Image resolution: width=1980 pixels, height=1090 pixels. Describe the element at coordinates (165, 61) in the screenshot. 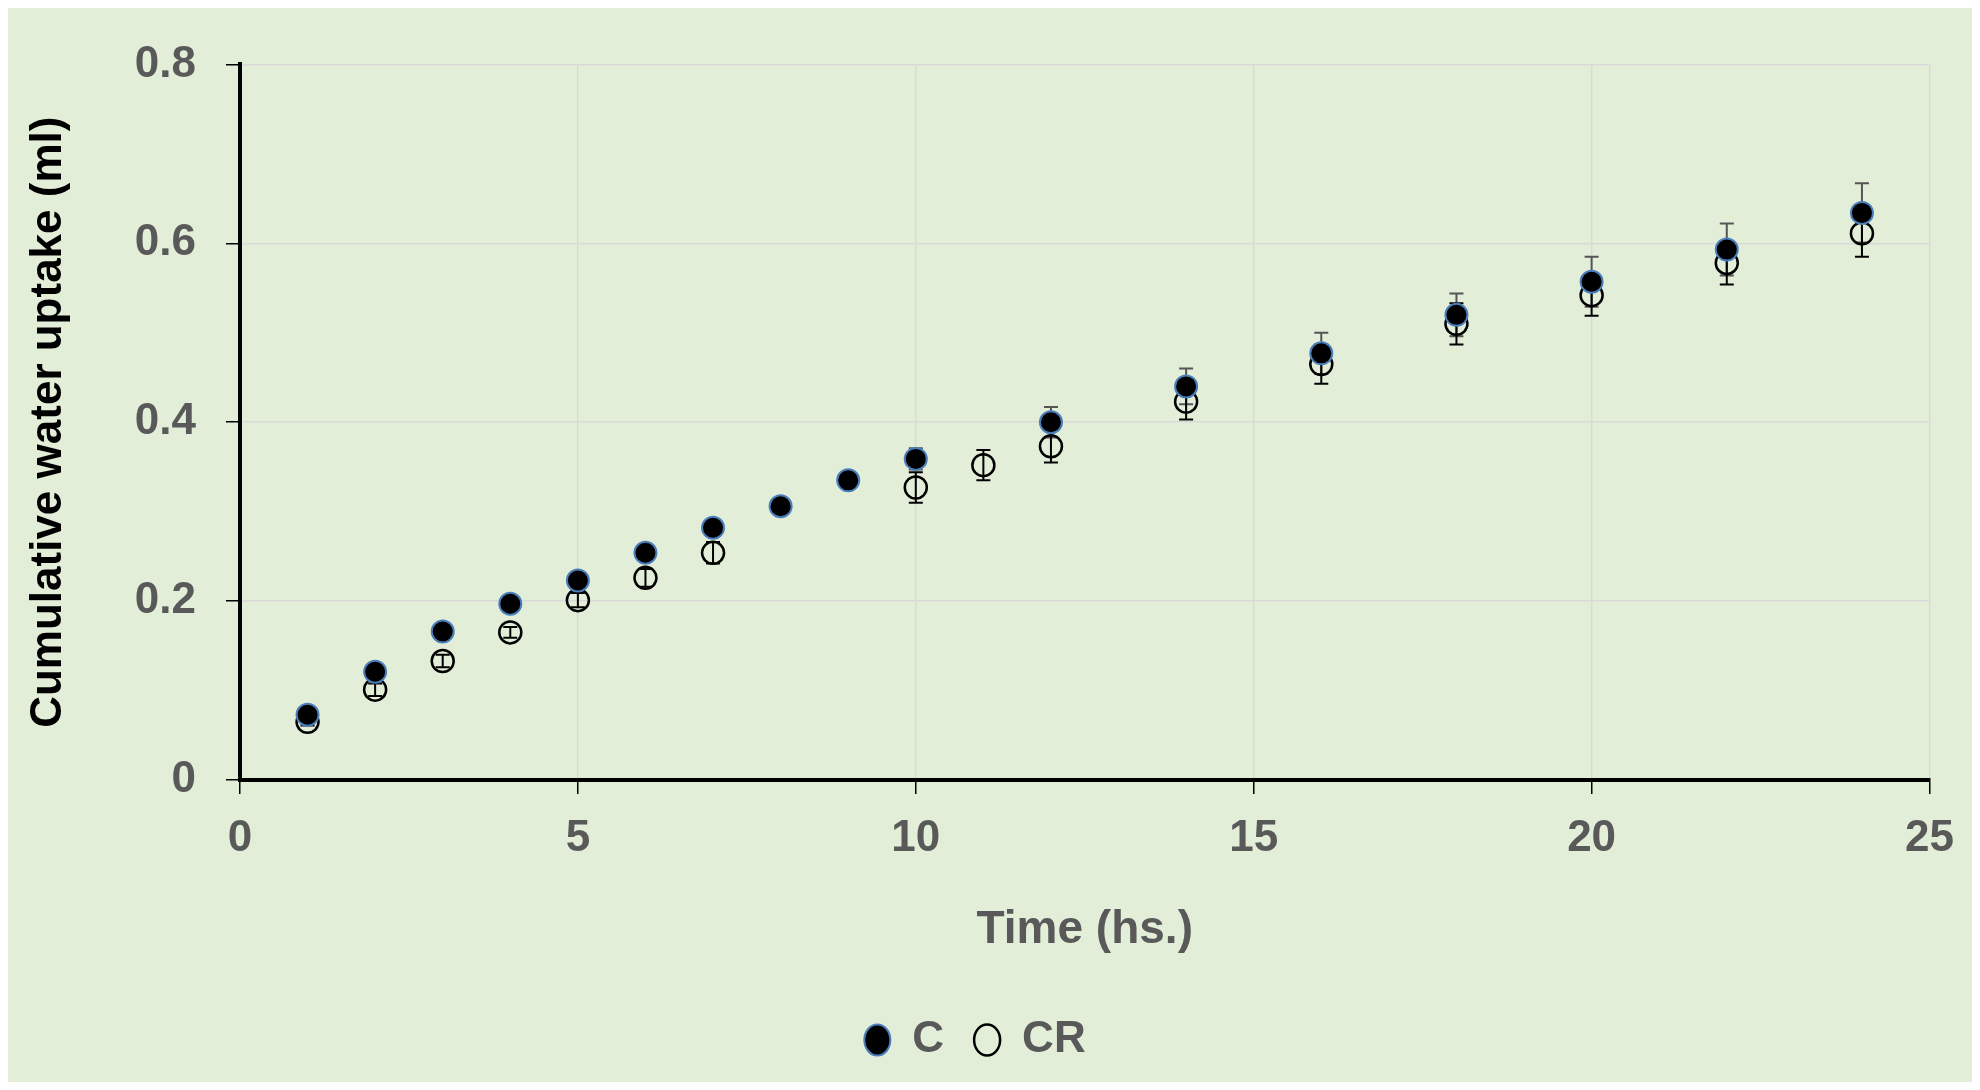

I see `y-tick-label: 0.8` at that location.